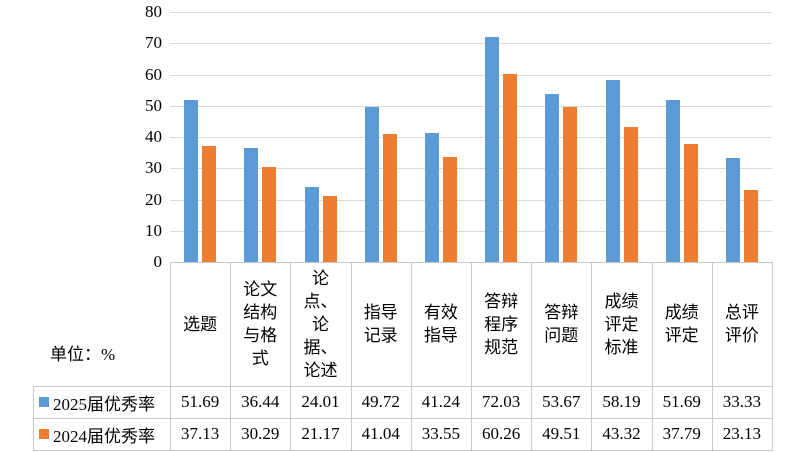  I want to click on value-cell: 60.26, so click(501, 433).